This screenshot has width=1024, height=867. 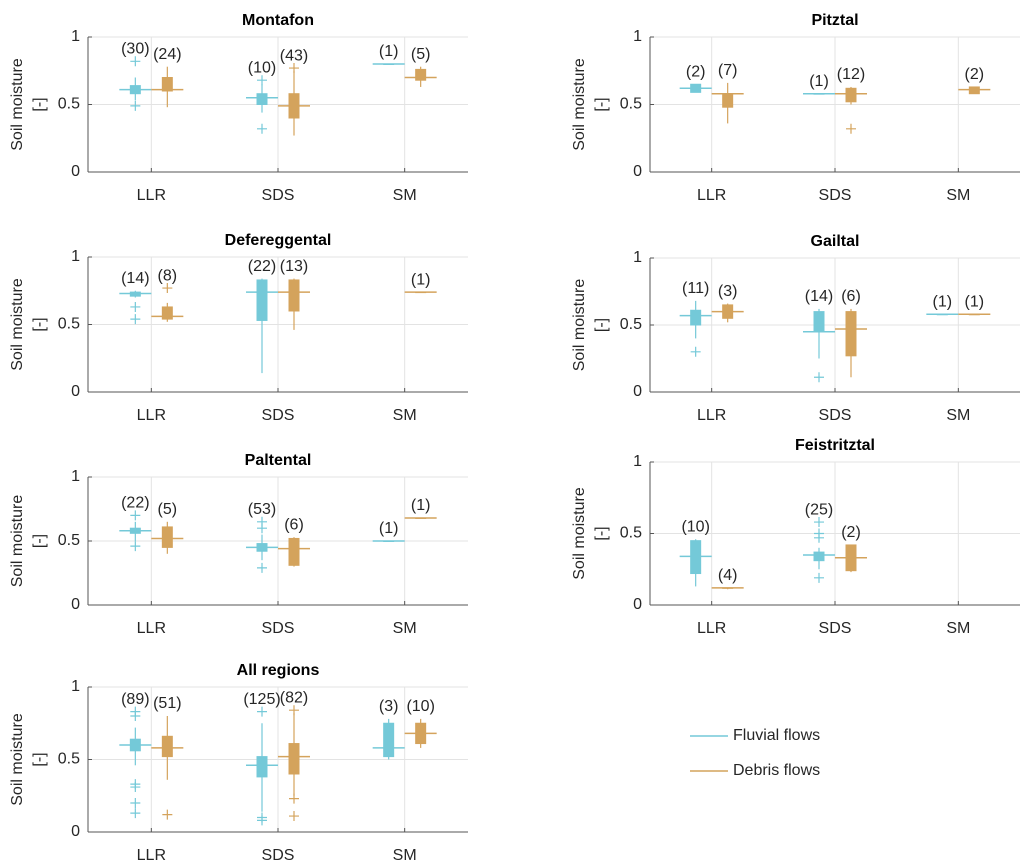 I want to click on count-label: (30), so click(x=135, y=49).